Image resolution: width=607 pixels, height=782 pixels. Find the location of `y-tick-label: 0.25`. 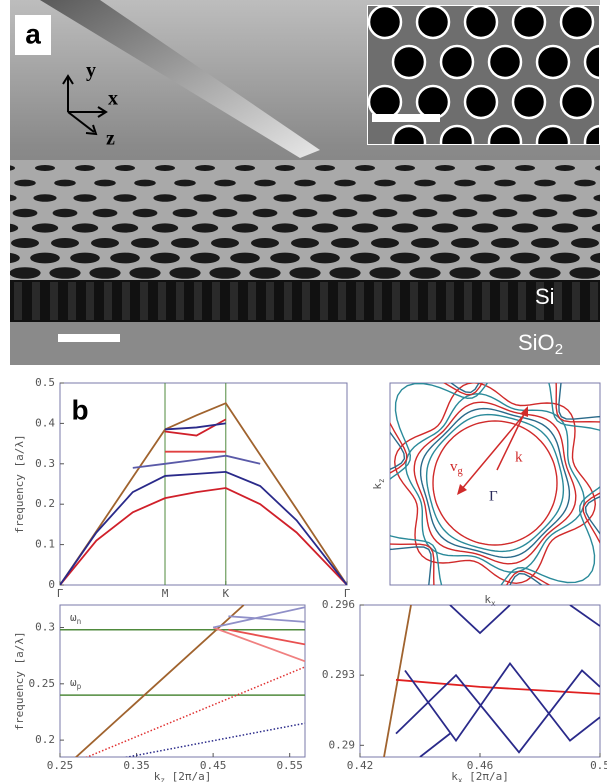

y-tick-label: 0.25 is located at coordinates (42, 683).